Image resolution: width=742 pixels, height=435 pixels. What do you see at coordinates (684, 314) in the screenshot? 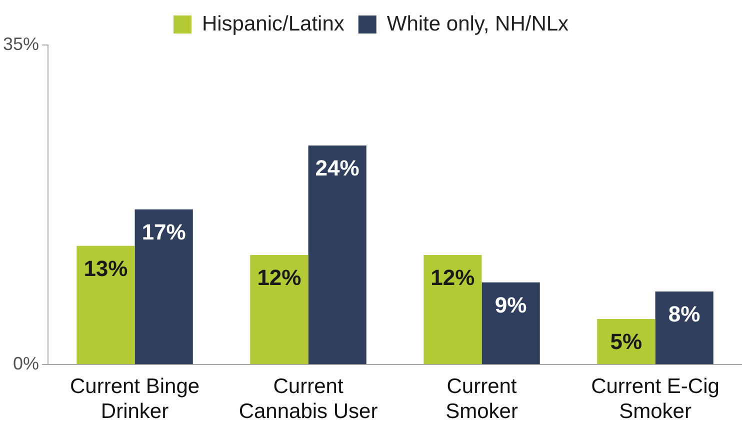
I see `text: 8%` at bounding box center [684, 314].